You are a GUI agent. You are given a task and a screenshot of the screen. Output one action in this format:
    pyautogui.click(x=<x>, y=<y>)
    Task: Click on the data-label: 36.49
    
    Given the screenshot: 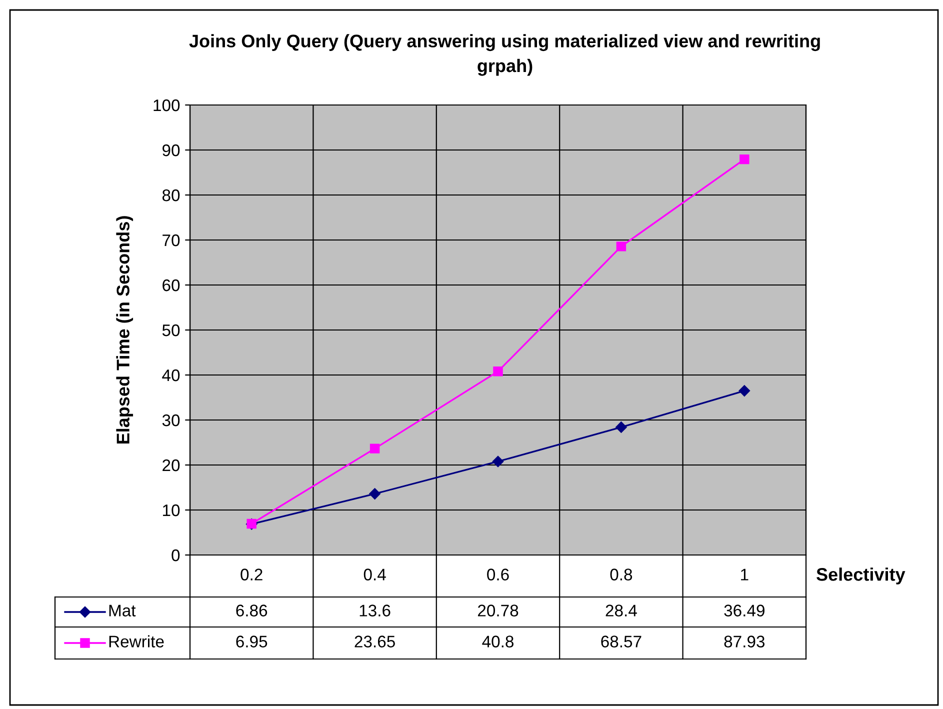 What is the action you would take?
    pyautogui.click(x=744, y=610)
    